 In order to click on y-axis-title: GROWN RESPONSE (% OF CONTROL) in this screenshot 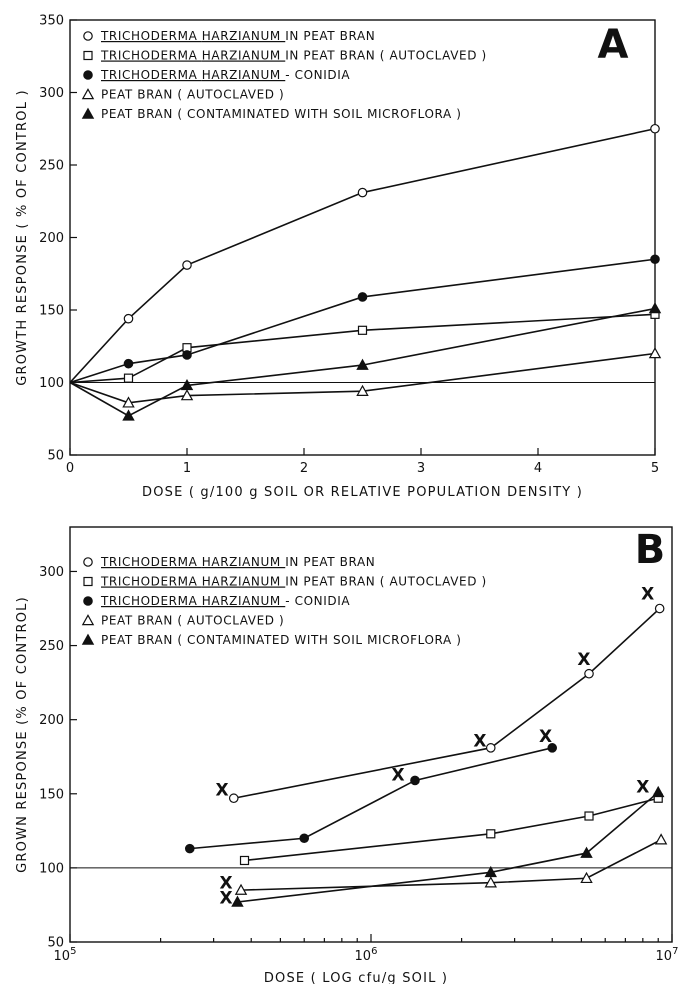, I will do `click(22, 734)`.